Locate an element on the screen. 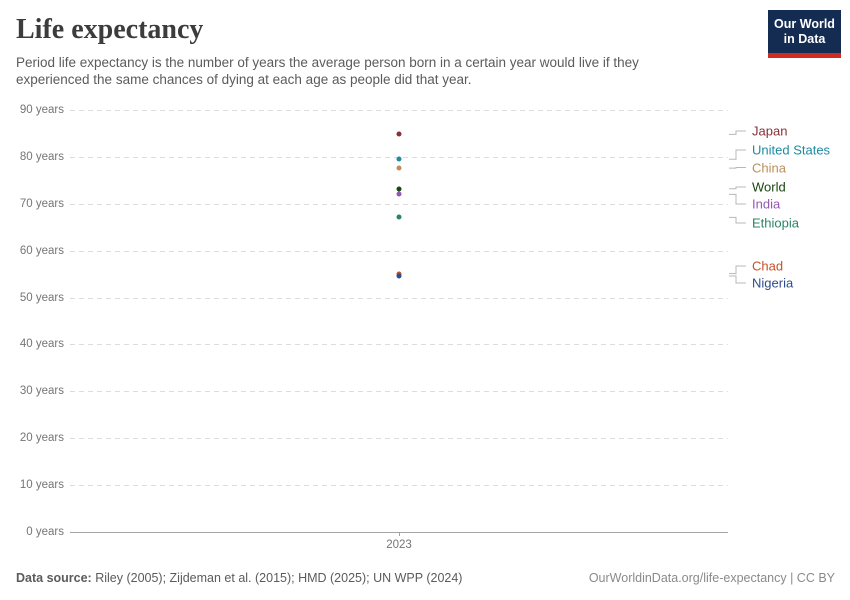 Image resolution: width=850 pixels, height=600 pixels. connector-nigeria is located at coordinates (737, 279).